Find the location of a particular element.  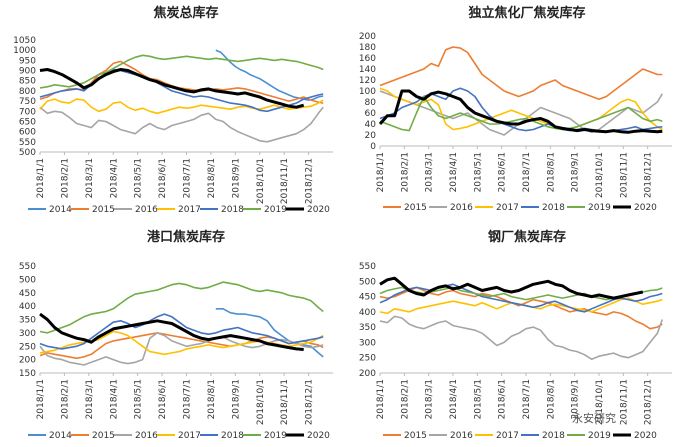

y-tick-label: 1000 is located at coordinates (24, 51).